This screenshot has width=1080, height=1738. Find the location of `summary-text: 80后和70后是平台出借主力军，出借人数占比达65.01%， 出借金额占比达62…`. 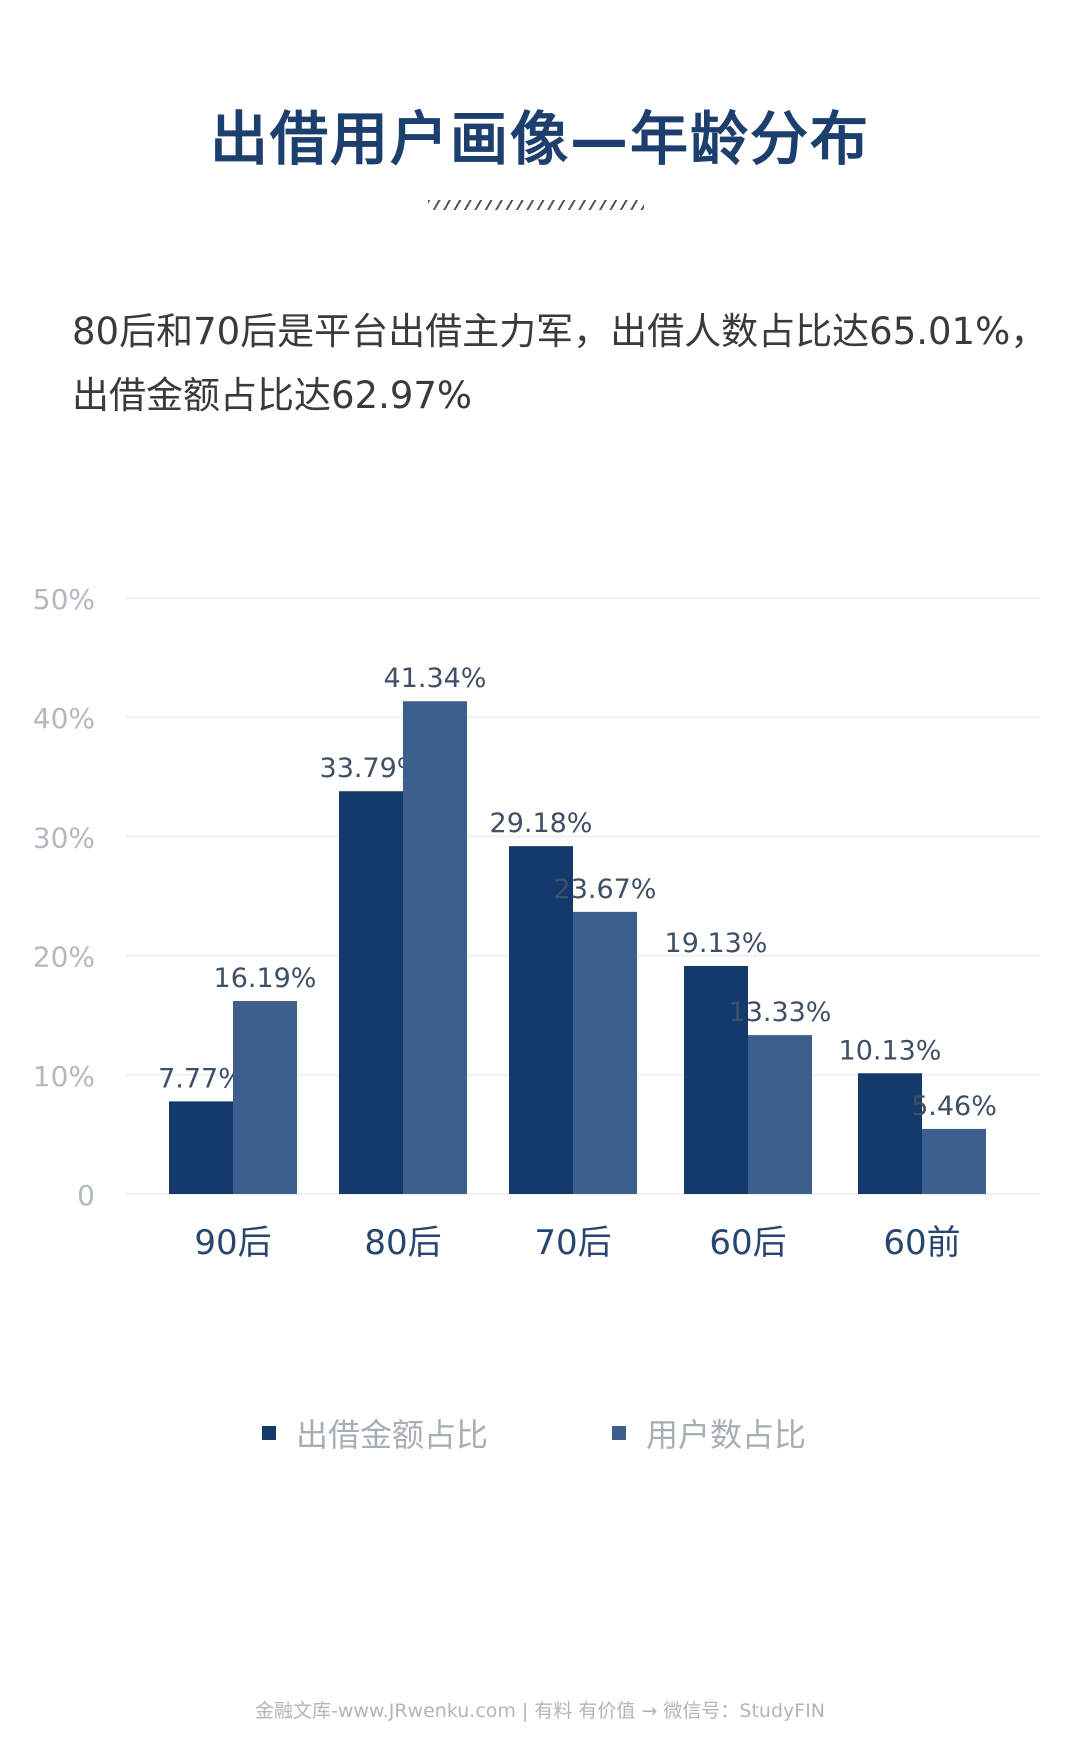

summary-text: 80后和70后是平台出借主力军，出借人数占比达65.01%， 出借金额占比达62… is located at coordinates (560, 364).